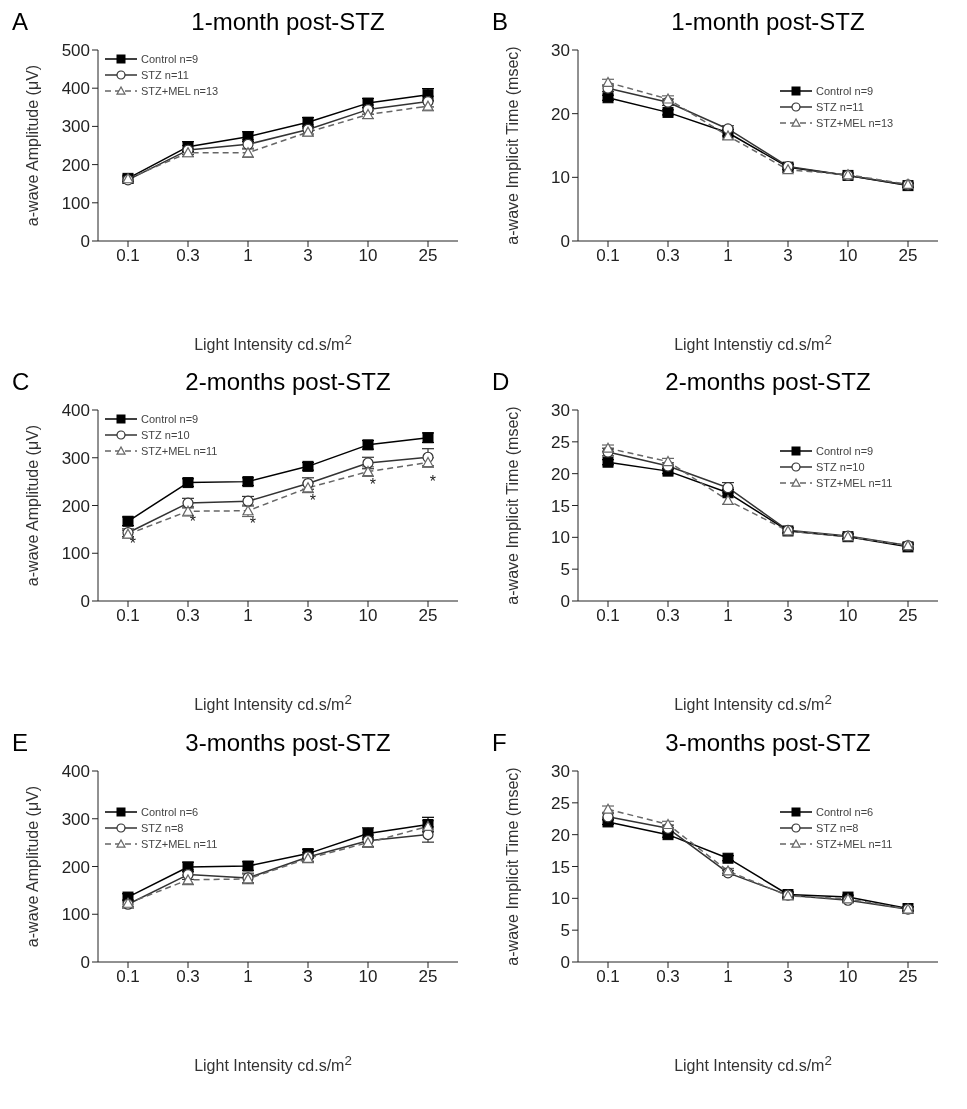 This screenshot has width=967, height=1109. I want to click on text: D, so click(501, 382).